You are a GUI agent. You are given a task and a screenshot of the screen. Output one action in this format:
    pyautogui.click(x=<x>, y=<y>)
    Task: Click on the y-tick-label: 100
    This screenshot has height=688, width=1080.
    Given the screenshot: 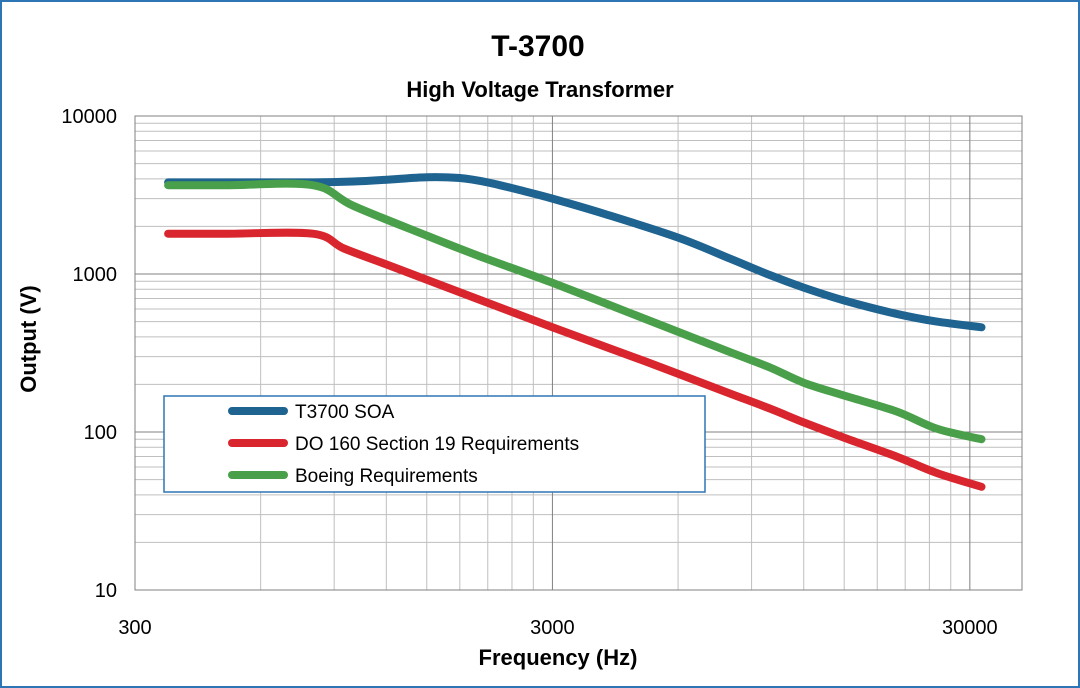 What is the action you would take?
    pyautogui.click(x=100, y=433)
    